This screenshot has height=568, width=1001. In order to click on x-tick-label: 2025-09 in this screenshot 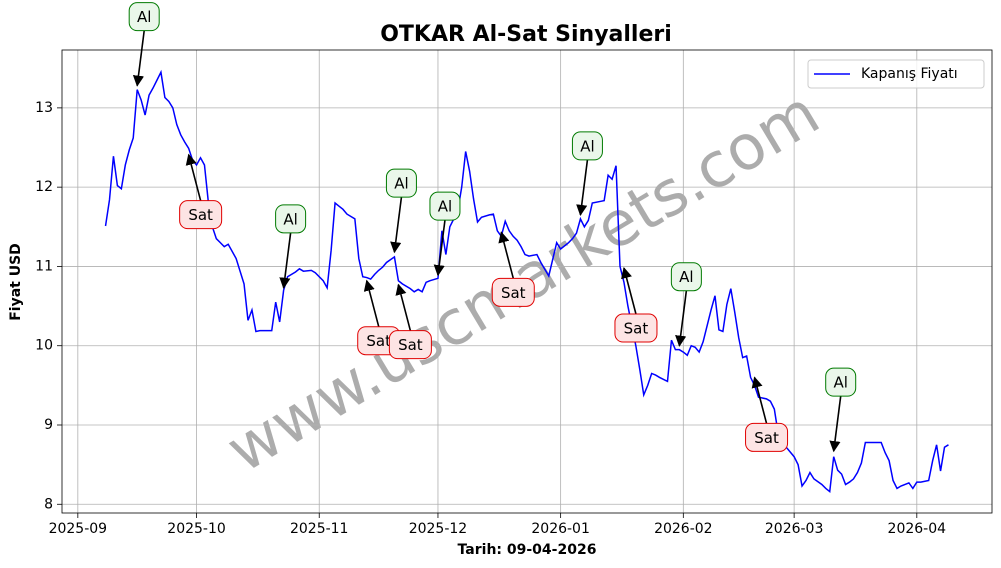, I will do `click(78, 529)`.